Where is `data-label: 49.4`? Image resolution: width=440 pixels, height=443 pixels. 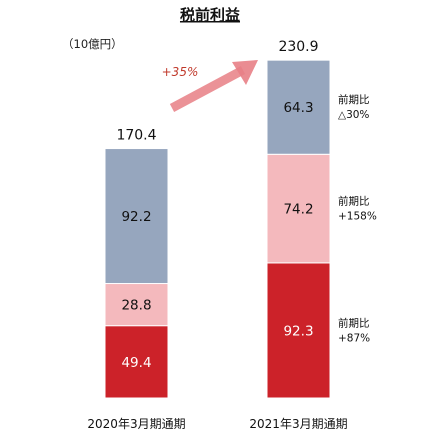
data-label: 49.4 is located at coordinates (136, 363).